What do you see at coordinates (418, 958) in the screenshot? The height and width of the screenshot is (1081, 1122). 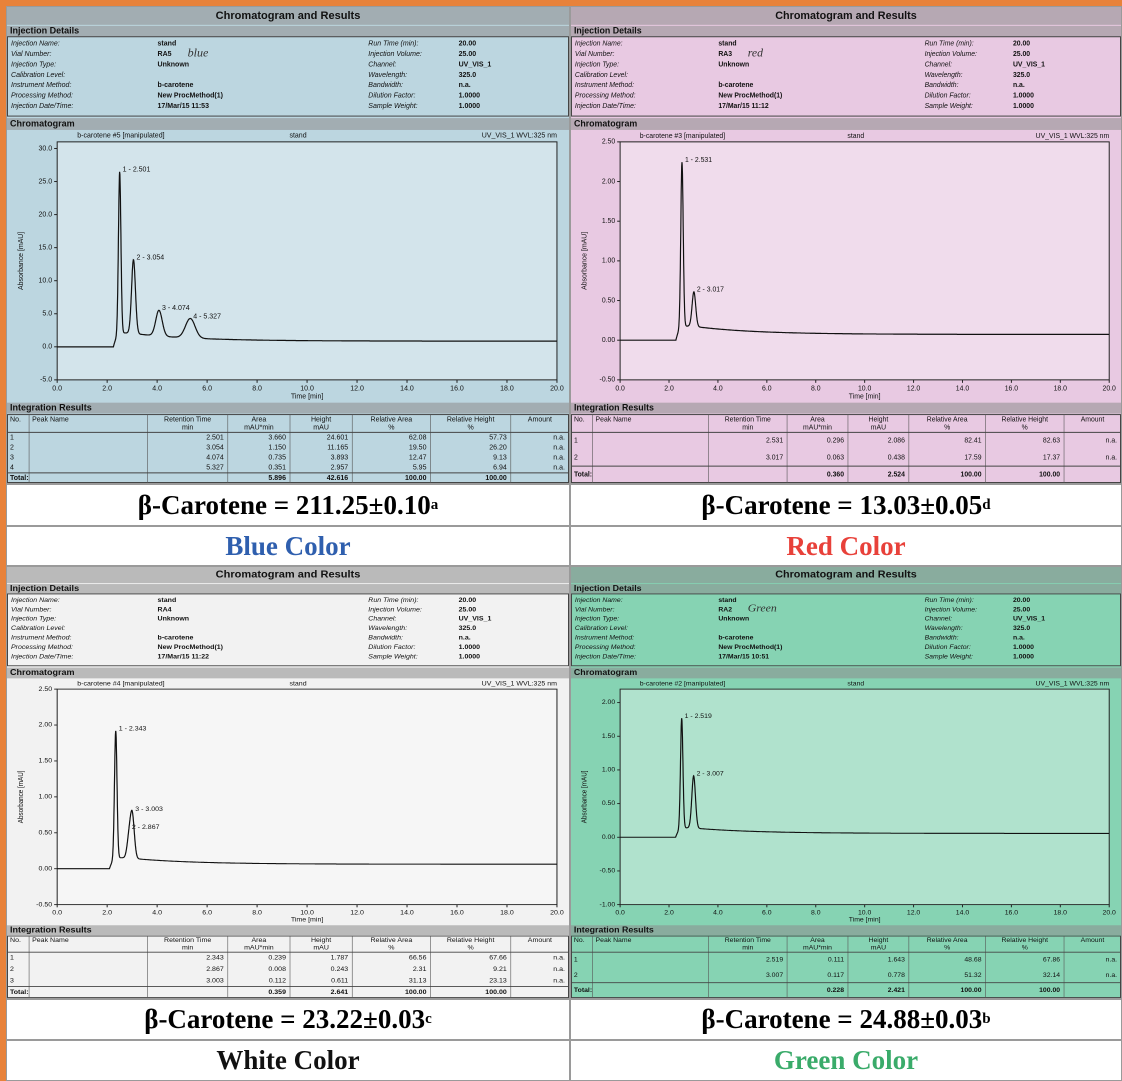 I see `table-cell: 66.56` at bounding box center [418, 958].